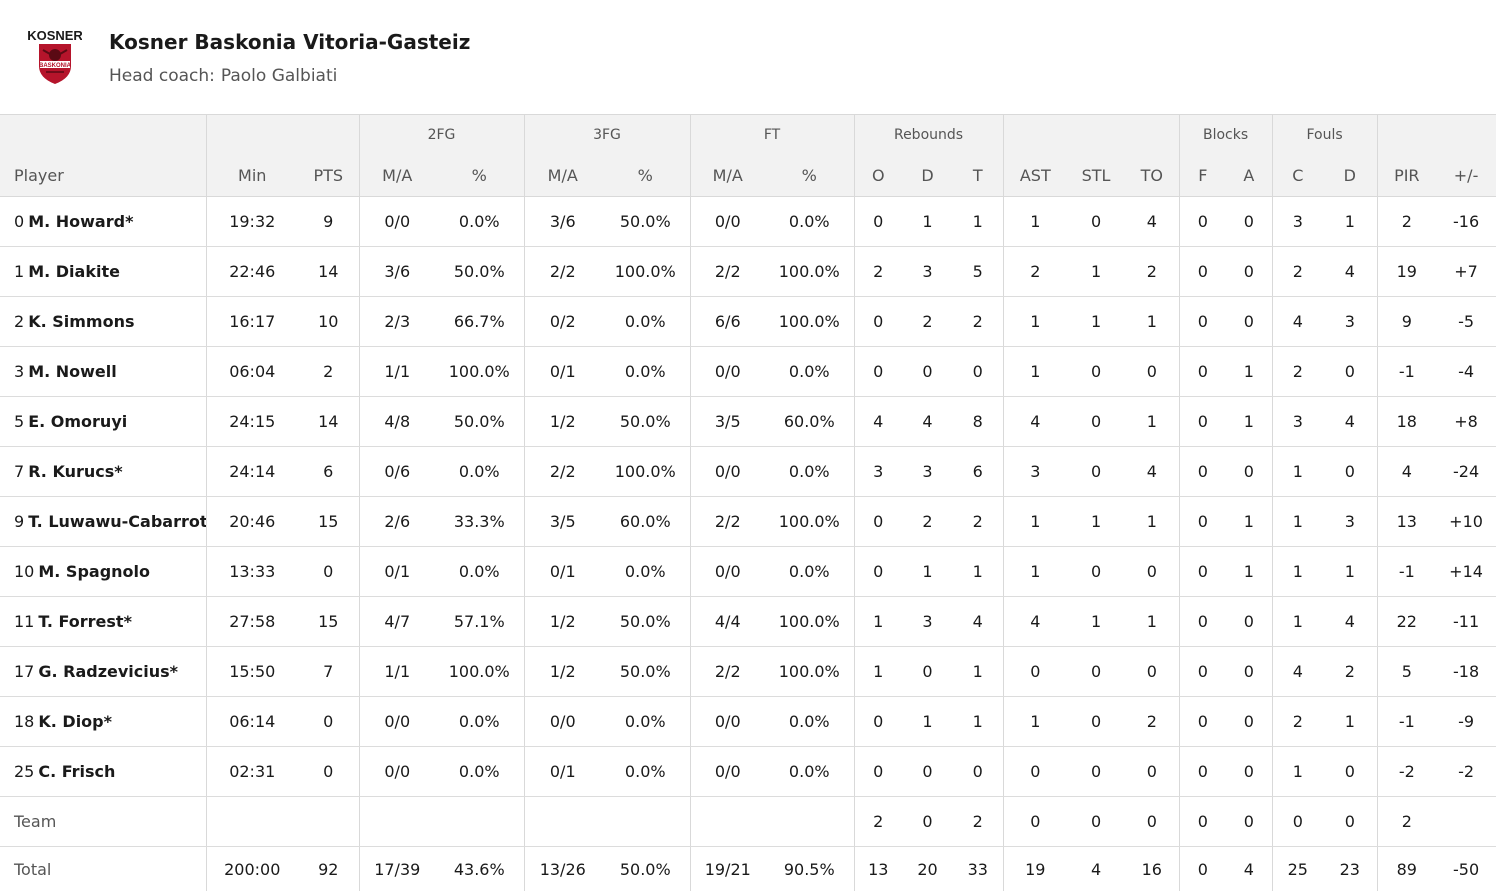  What do you see at coordinates (81, 321) in the screenshot?
I see `player-name: K. Simmons` at bounding box center [81, 321].